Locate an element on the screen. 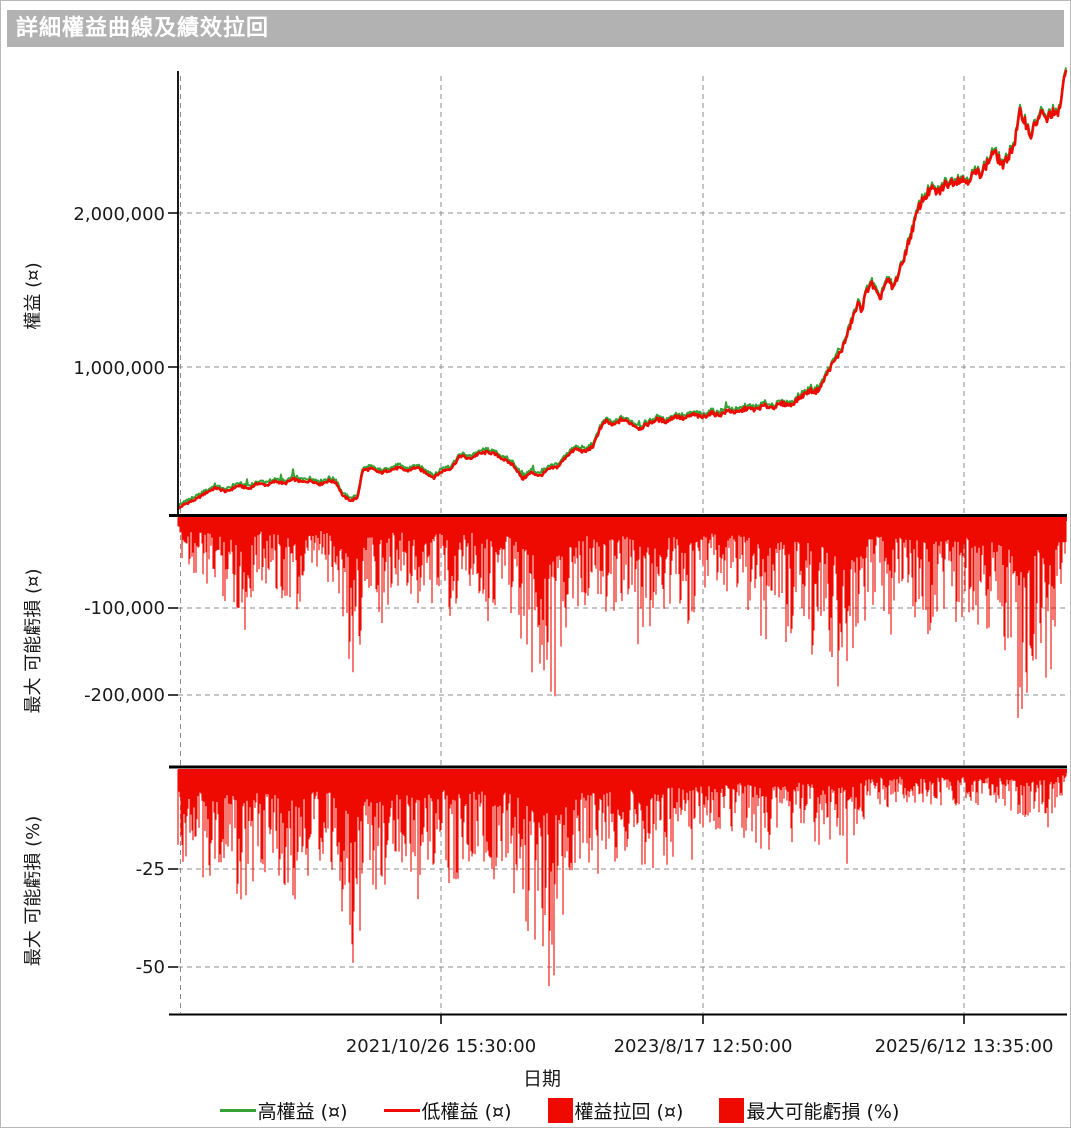  drawdown-percent-axis-title: 最大 可能虧損 (%) is located at coordinates (33, 891).